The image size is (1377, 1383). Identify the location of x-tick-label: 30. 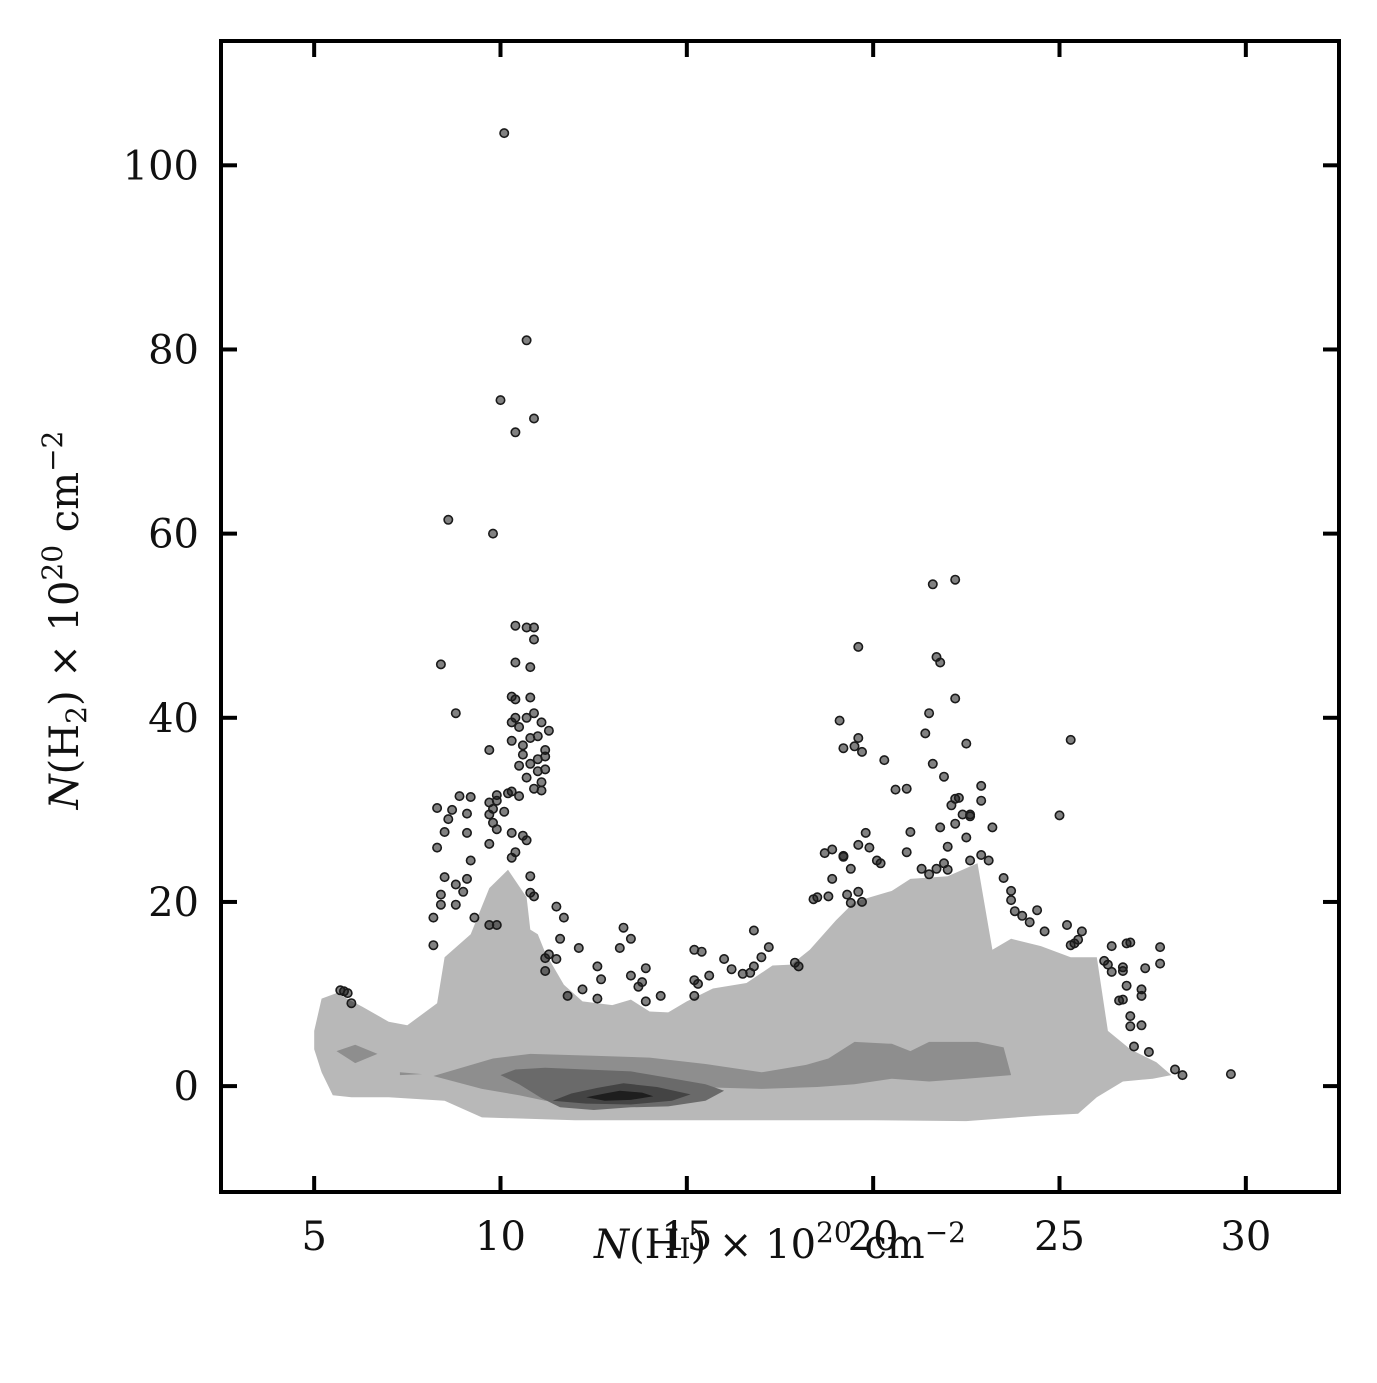
(1245, 1237).